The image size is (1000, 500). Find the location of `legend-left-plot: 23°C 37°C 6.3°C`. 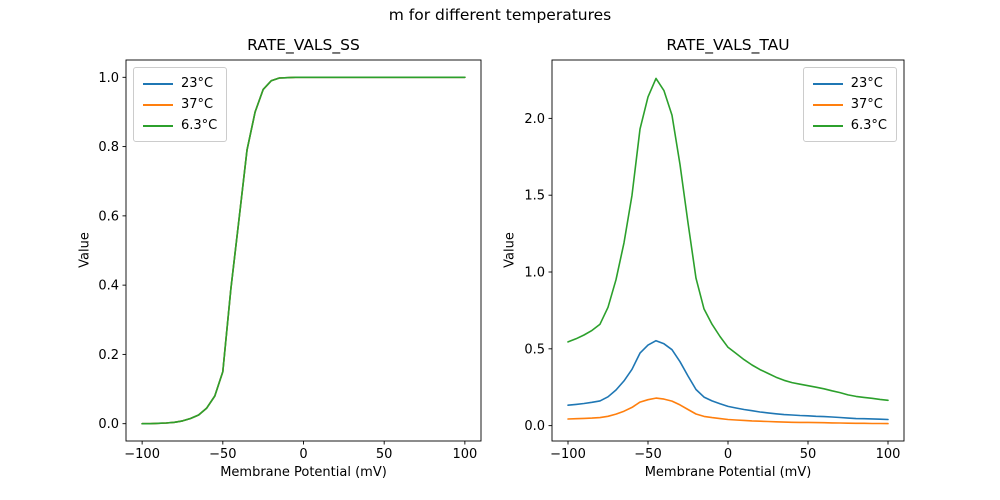

legend-left-plot: 23°C 37°C 6.3°C is located at coordinates (180, 104).